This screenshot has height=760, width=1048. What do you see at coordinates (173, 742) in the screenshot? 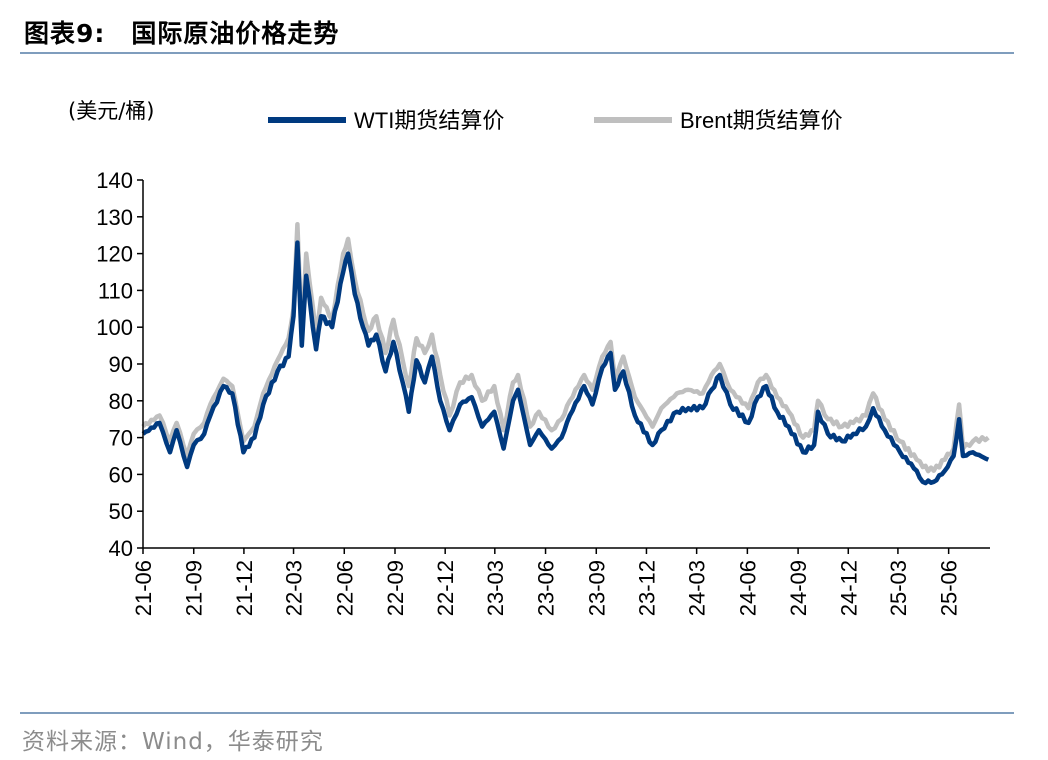
I see `source-note: 资料来源：Wind，华泰研究` at bounding box center [173, 742].